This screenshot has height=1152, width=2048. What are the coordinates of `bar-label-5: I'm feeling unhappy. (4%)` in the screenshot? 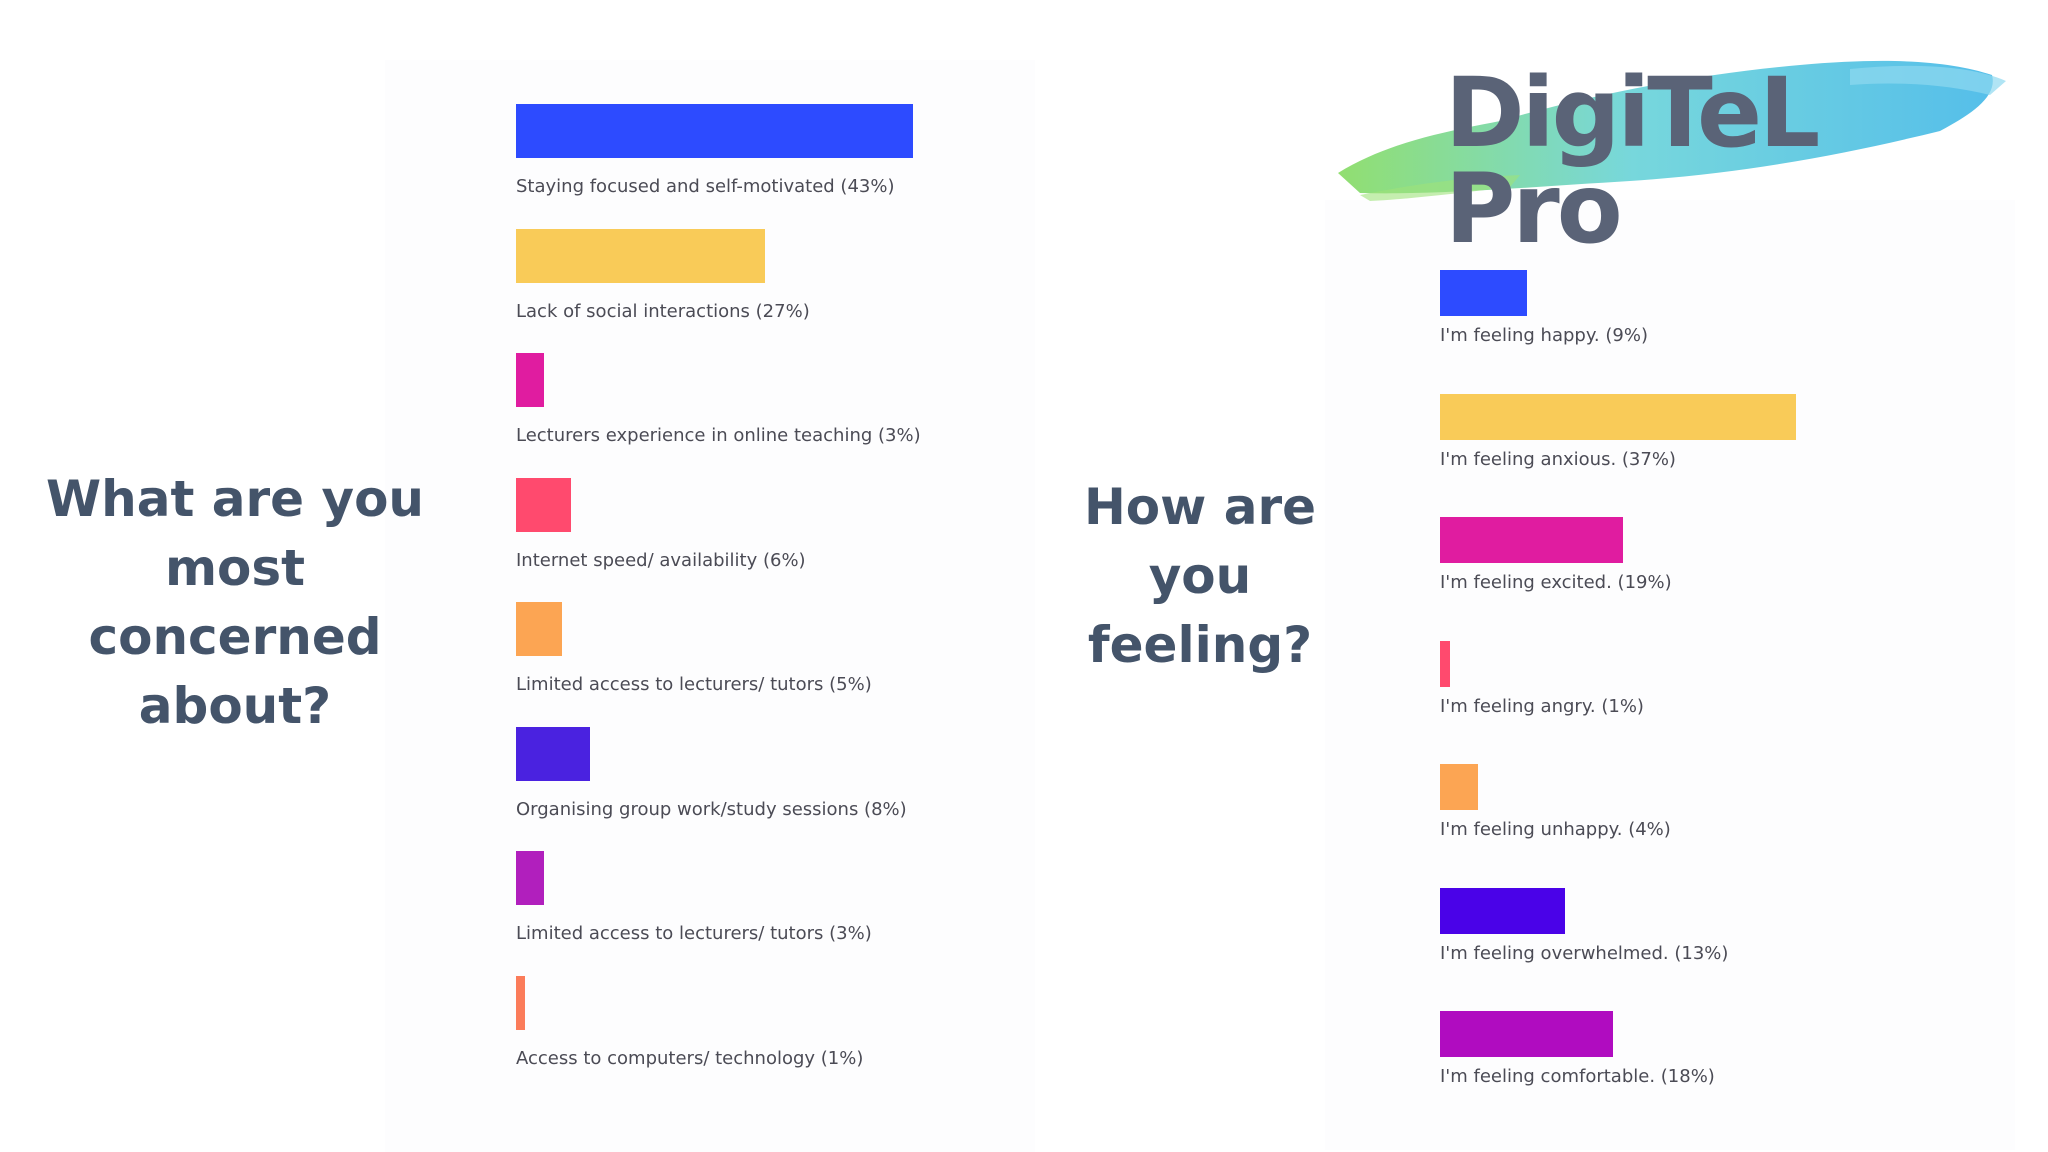 It's located at (1555, 829).